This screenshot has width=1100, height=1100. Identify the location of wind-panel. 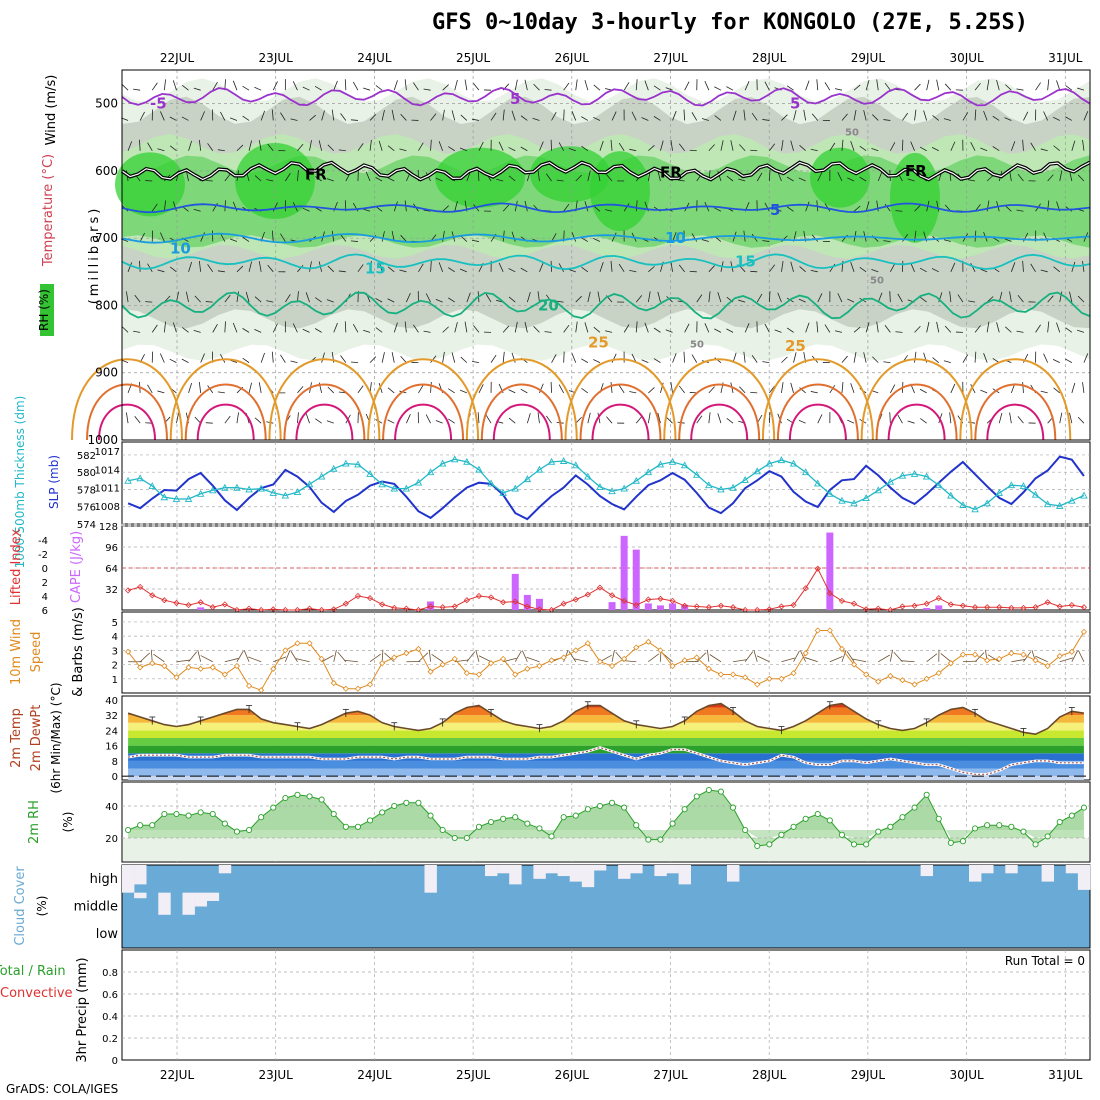
(606, 652).